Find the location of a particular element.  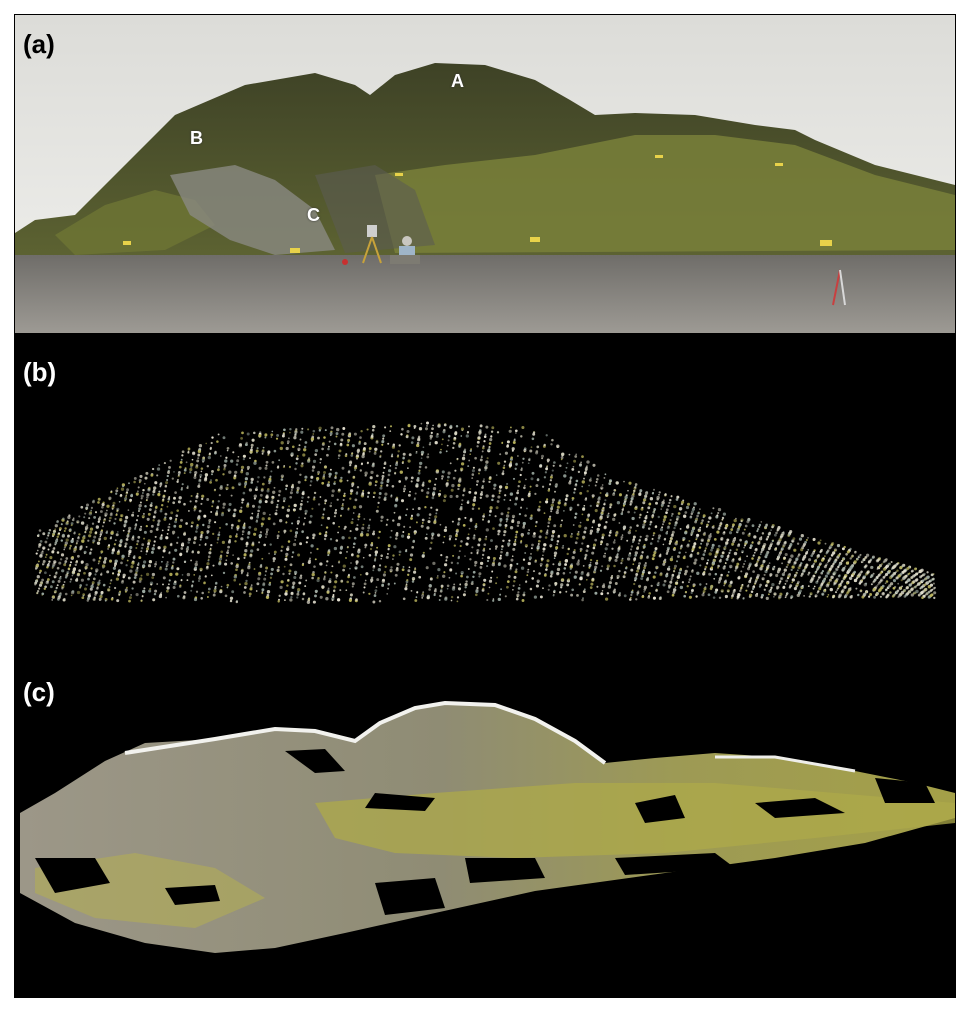

panel-a-label: (a) is located at coordinates (39, 44).